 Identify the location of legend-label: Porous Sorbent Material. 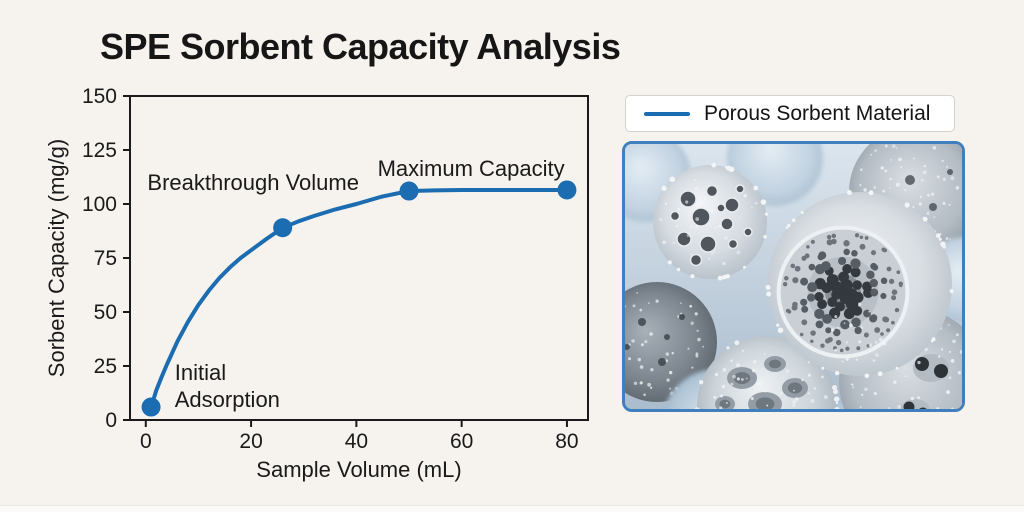
(817, 113).